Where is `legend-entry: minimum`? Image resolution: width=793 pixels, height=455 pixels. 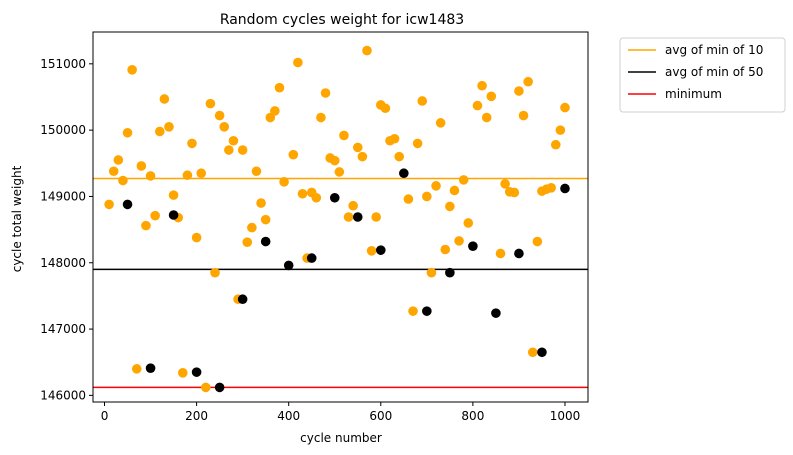 legend-entry: minimum is located at coordinates (693, 94).